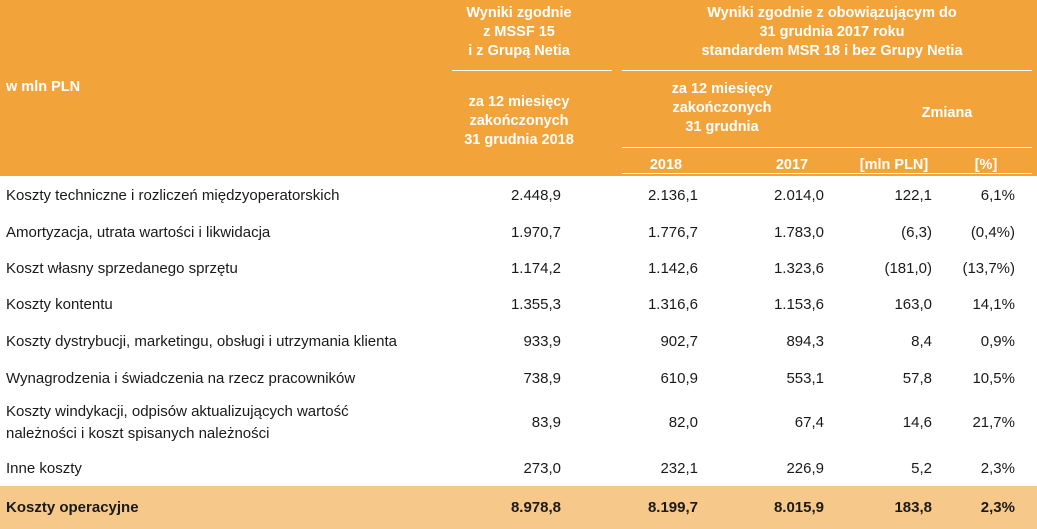 The image size is (1037, 529). What do you see at coordinates (679, 378) in the screenshot?
I see `value-2018: 610,9` at bounding box center [679, 378].